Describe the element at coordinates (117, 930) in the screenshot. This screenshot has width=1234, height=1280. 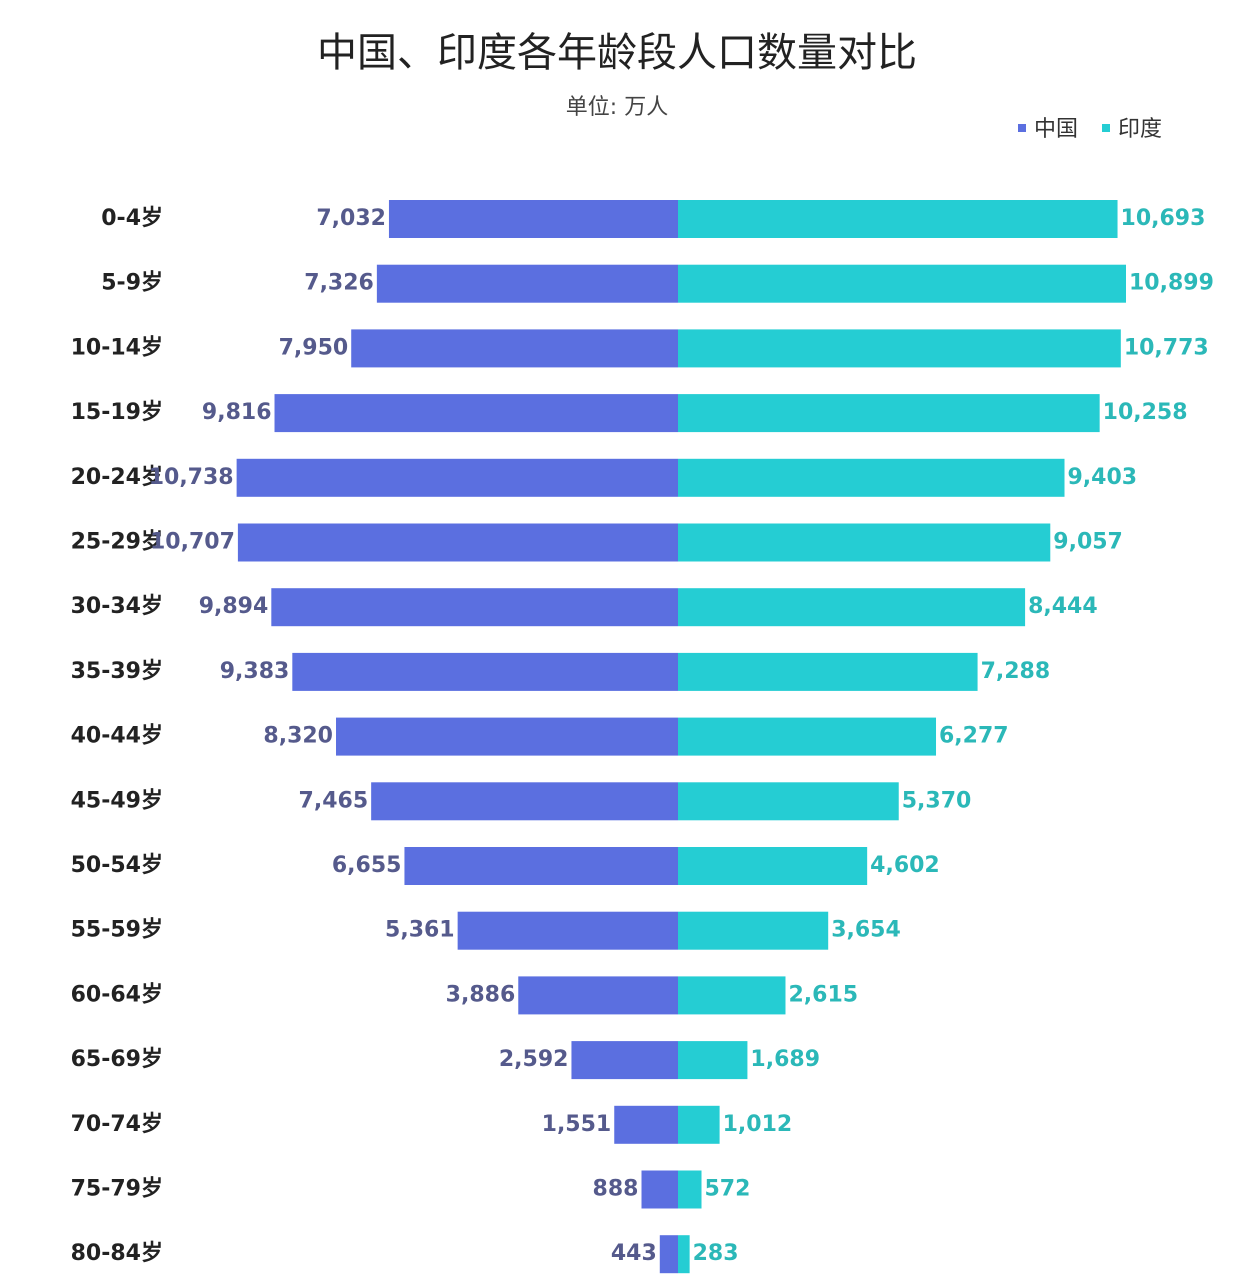
I see `y-tick-label: 55-59岁` at that location.